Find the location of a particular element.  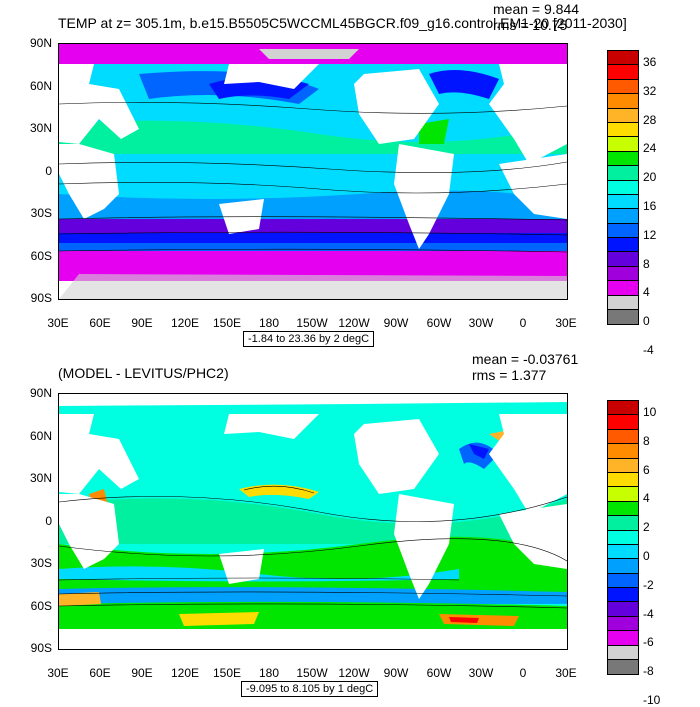

colorbar-label: 2 is located at coordinates (646, 527).